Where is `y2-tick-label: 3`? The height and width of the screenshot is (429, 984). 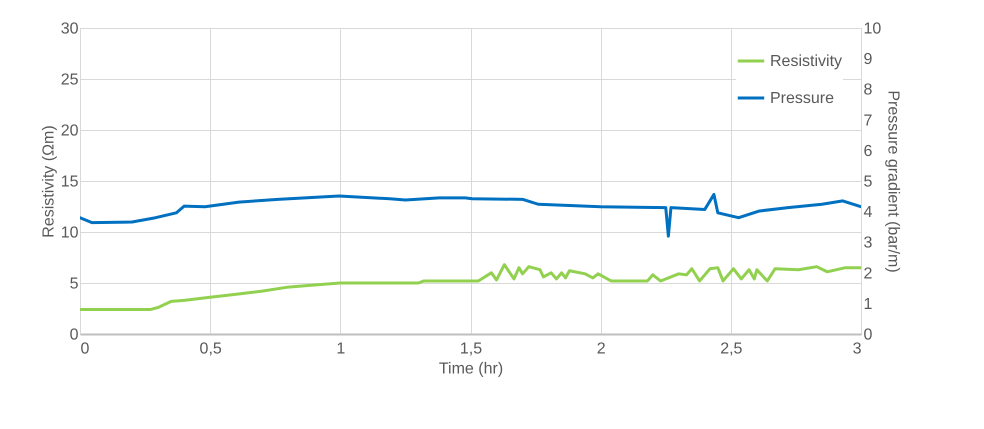
y2-tick-label: 3 is located at coordinates (868, 243).